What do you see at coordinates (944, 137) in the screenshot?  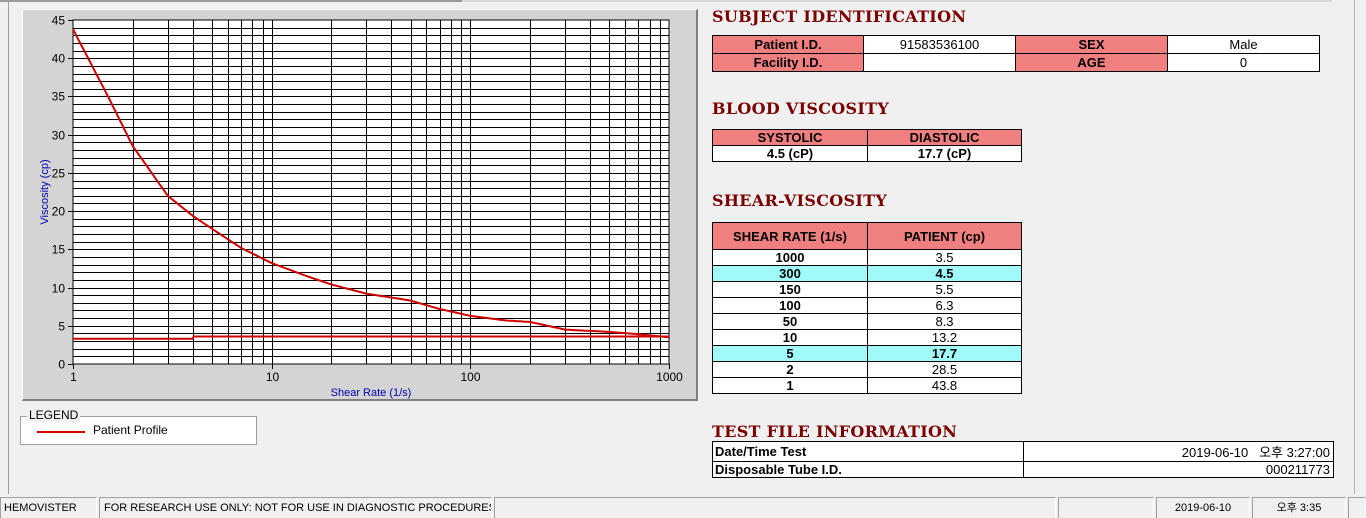 I see `diastolic-label: DIASTOLIC` at bounding box center [944, 137].